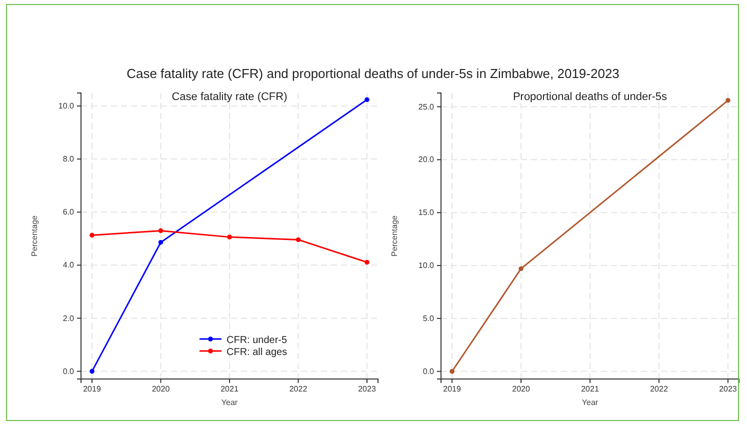 The height and width of the screenshot is (427, 747). Describe the element at coordinates (426, 213) in the screenshot. I see `y-tick-label: 15.0` at that location.